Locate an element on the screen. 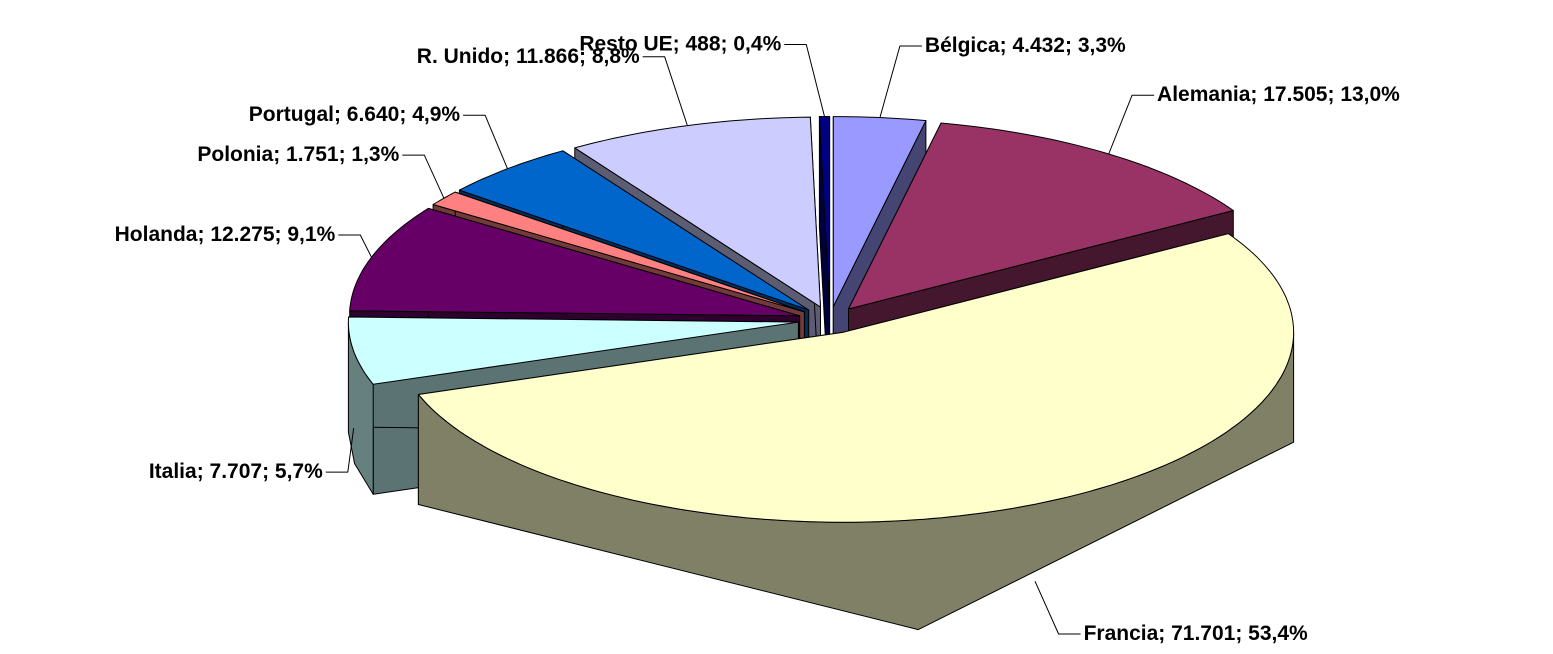 The width and height of the screenshot is (1553, 654). label-part: 6.640 is located at coordinates (373, 114).